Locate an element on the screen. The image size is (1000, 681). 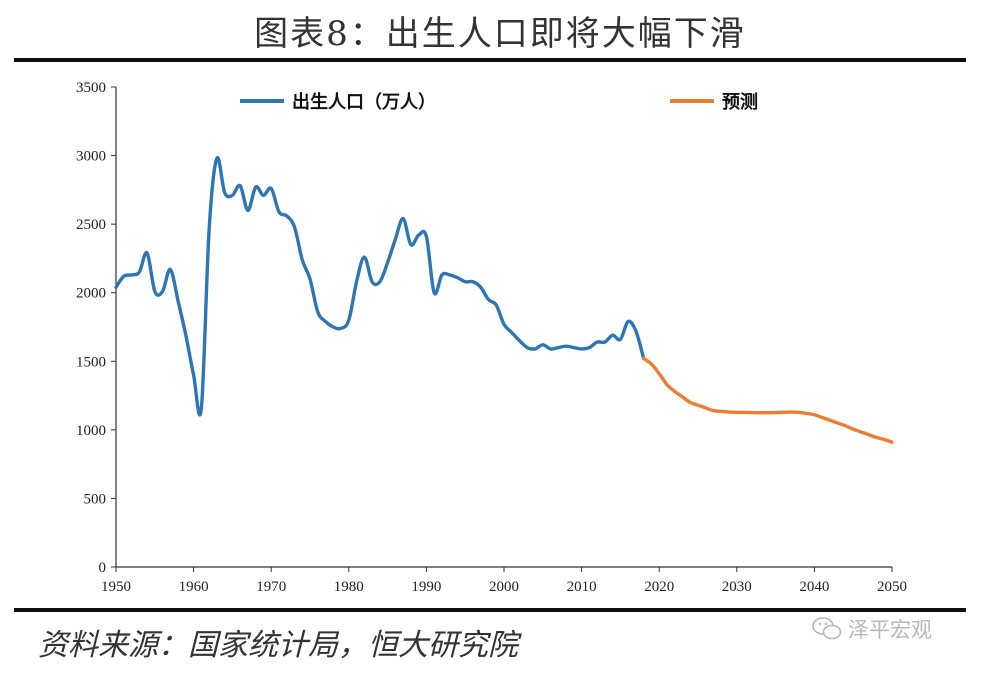
watermark: 泽平宏观 is located at coordinates (872, 629).